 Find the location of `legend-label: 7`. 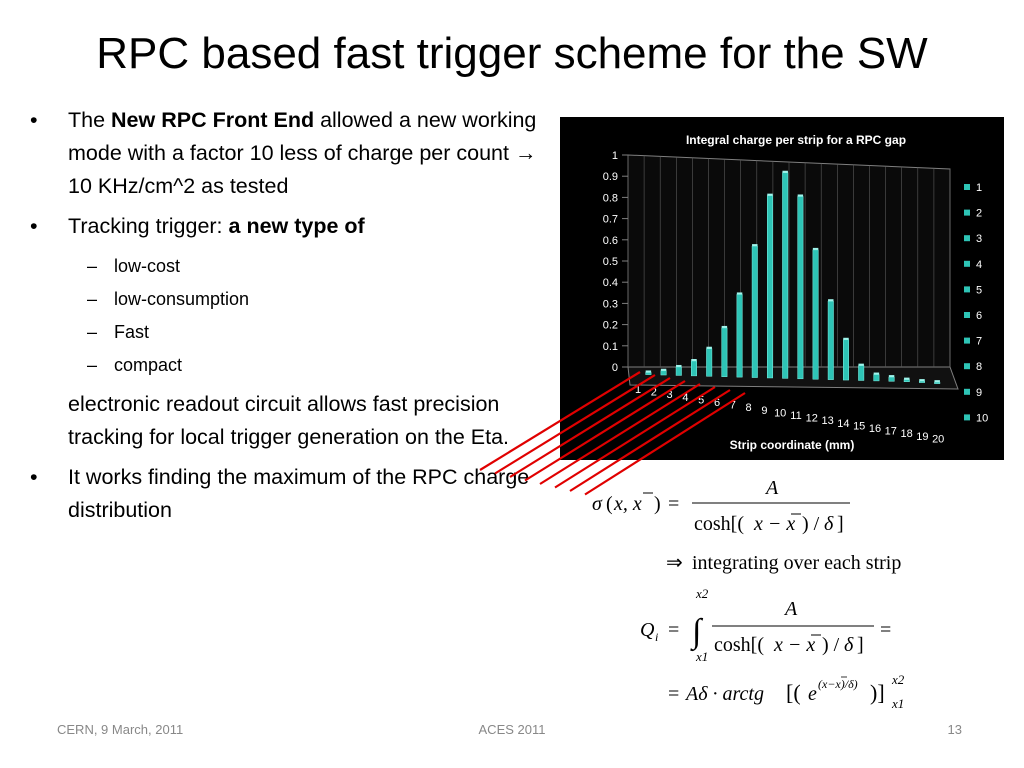

legend-label: 7 is located at coordinates (979, 342).